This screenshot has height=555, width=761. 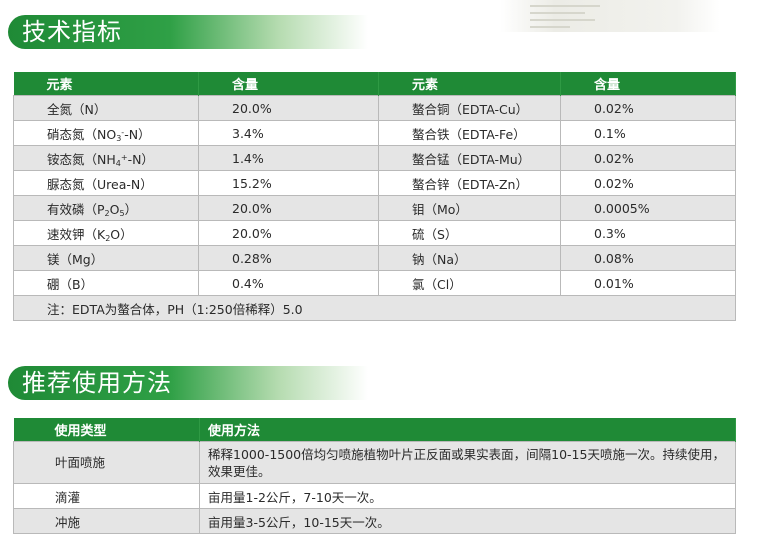 I want to click on element-name: 铵态氮（NH4+-N）, so click(x=106, y=158).